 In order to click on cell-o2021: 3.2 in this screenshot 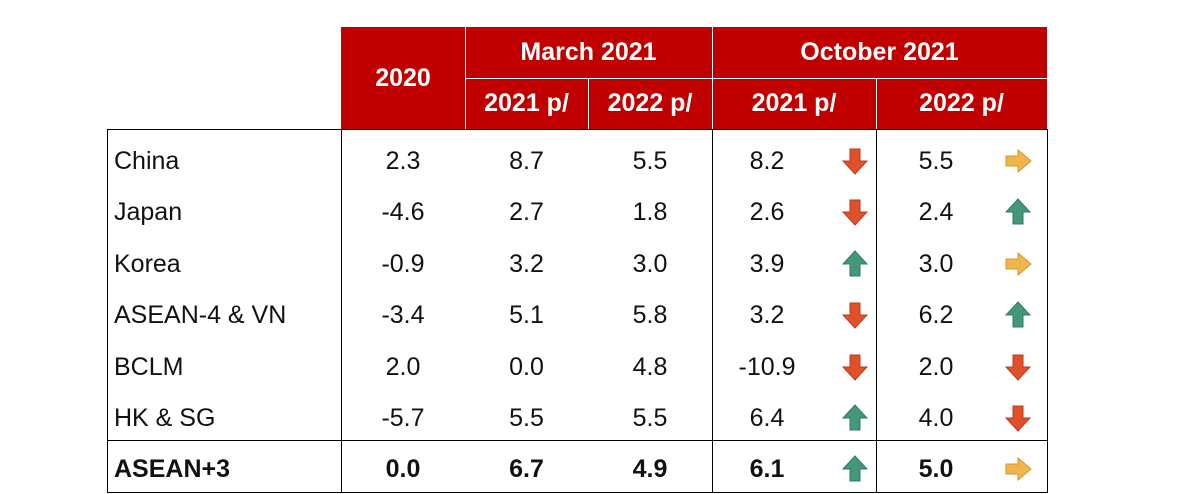, I will do `click(767, 314)`.